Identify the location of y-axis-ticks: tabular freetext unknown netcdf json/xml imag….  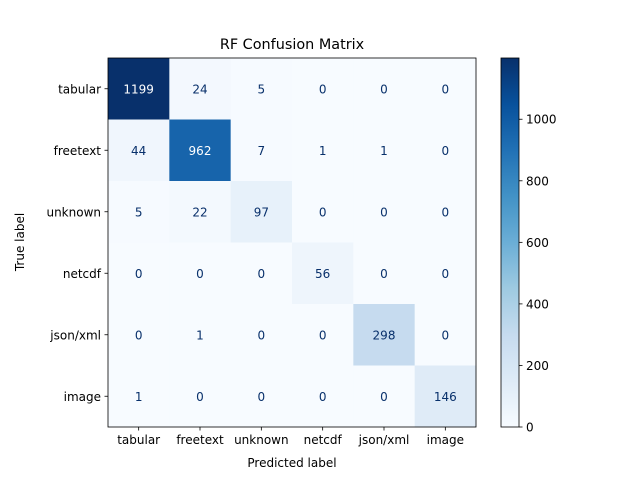
(77, 243).